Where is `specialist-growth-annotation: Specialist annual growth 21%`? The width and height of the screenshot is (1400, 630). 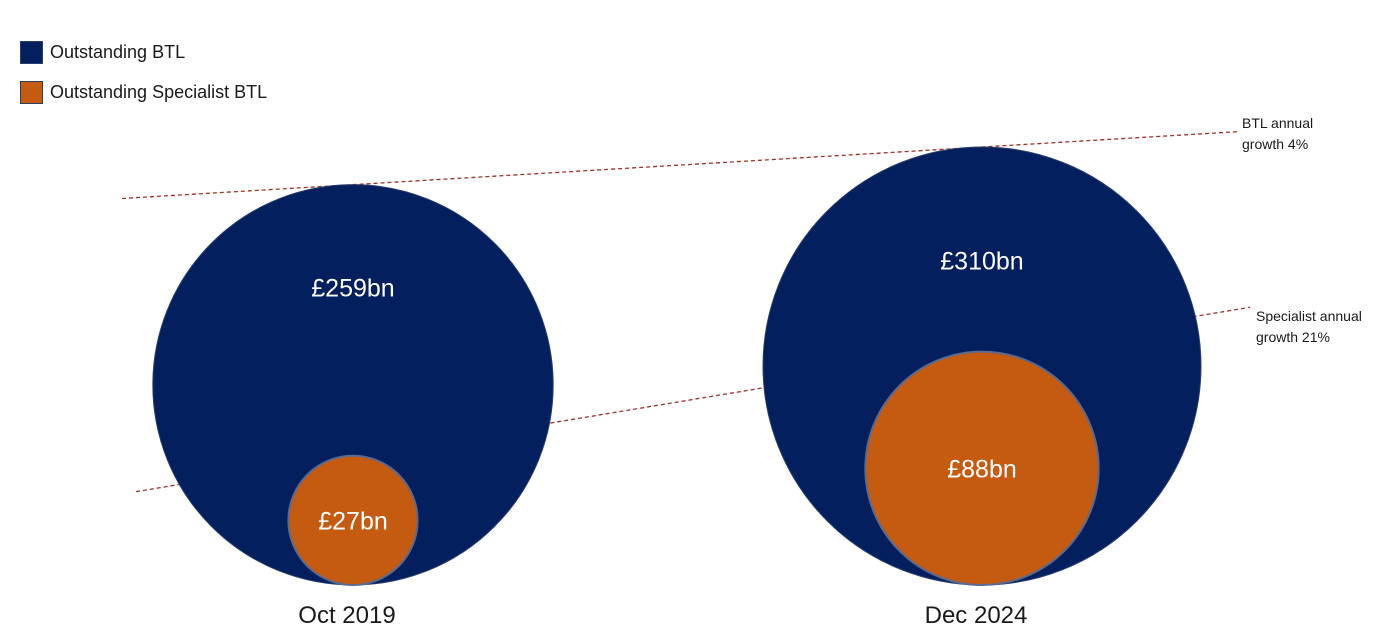
specialist-growth-annotation: Specialist annual growth 21% is located at coordinates (1309, 326).